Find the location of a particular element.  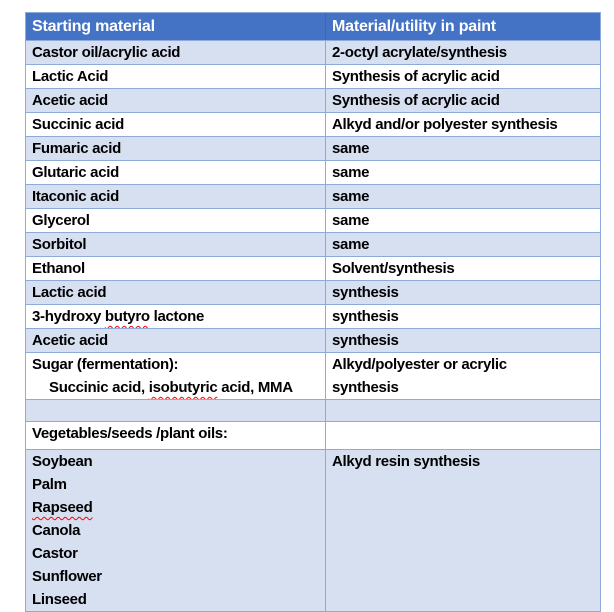

table-cell: 2-octyl acrylate/synthesis is located at coordinates (463, 52).